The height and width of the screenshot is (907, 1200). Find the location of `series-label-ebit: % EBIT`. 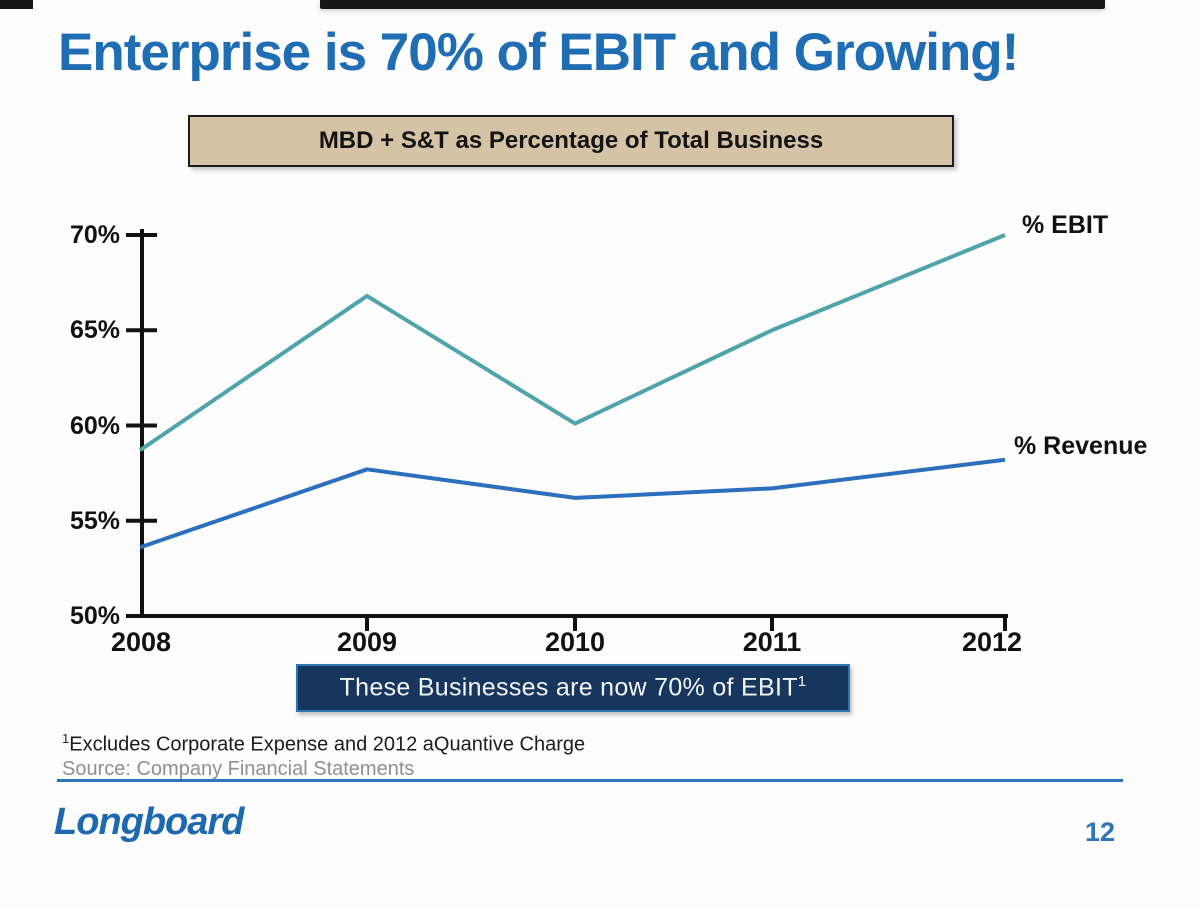

series-label-ebit: % EBIT is located at coordinates (1065, 225).